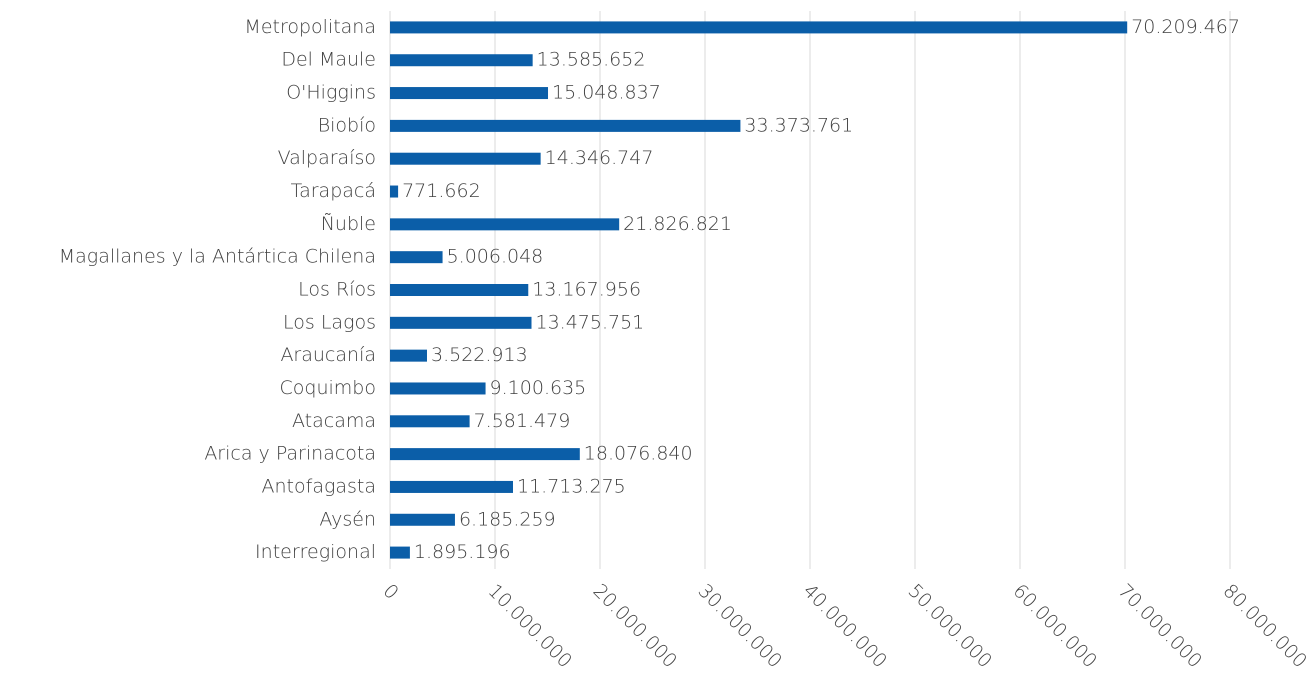 Image resolution: width=1308 pixels, height=690 pixels. I want to click on y-tick-label: Antofagasta, so click(319, 486).